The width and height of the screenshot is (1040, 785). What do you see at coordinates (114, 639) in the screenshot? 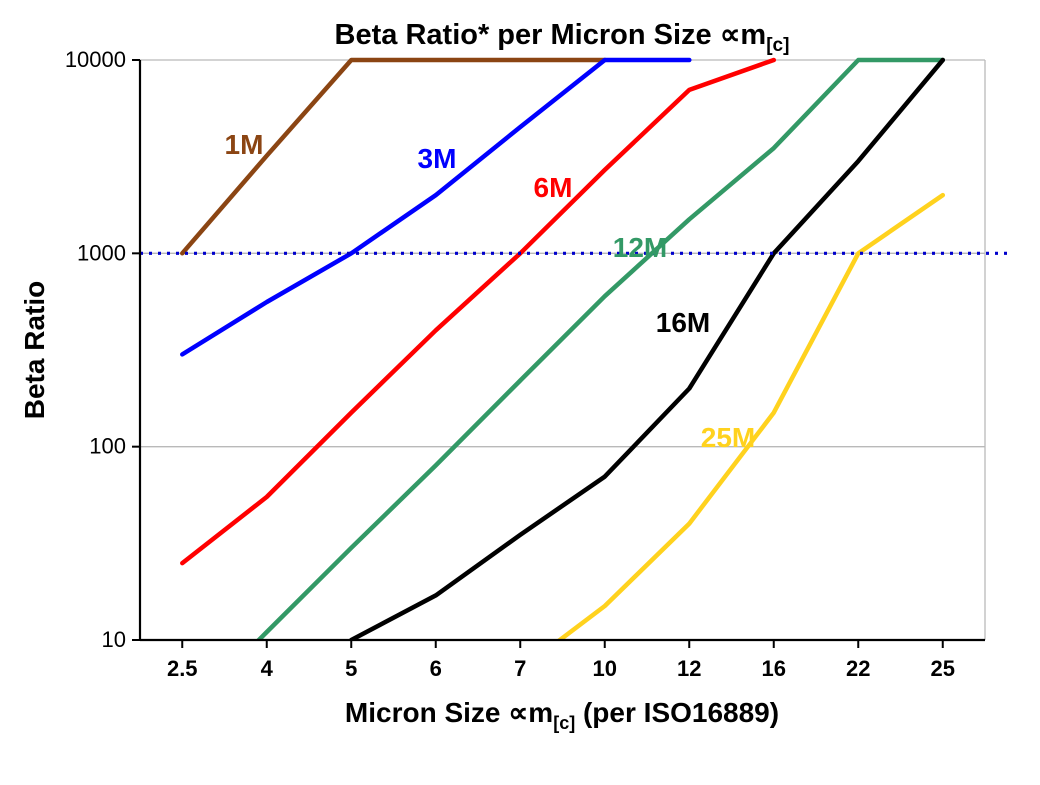
I see `y-tick-label: 10` at bounding box center [114, 639].